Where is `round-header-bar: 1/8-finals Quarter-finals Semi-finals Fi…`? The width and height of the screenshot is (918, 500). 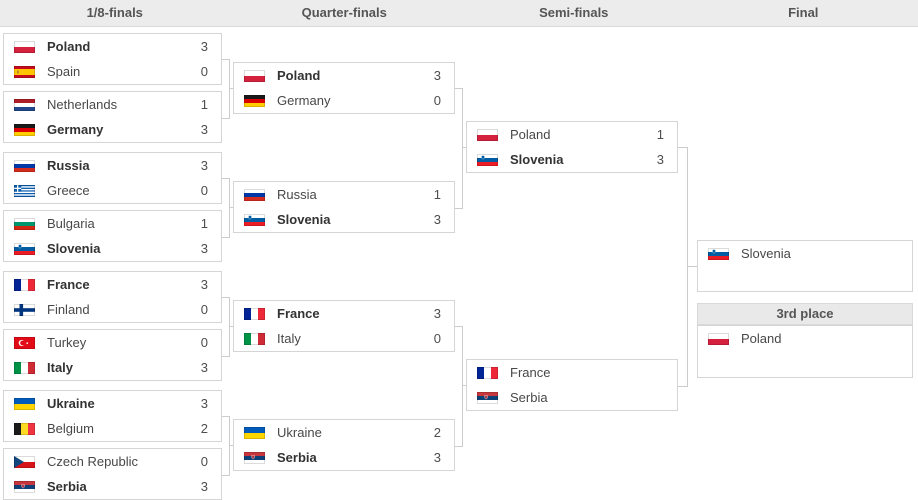
round-header-bar: 1/8-finals Quarter-finals Semi-finals Fi… is located at coordinates (459, 13).